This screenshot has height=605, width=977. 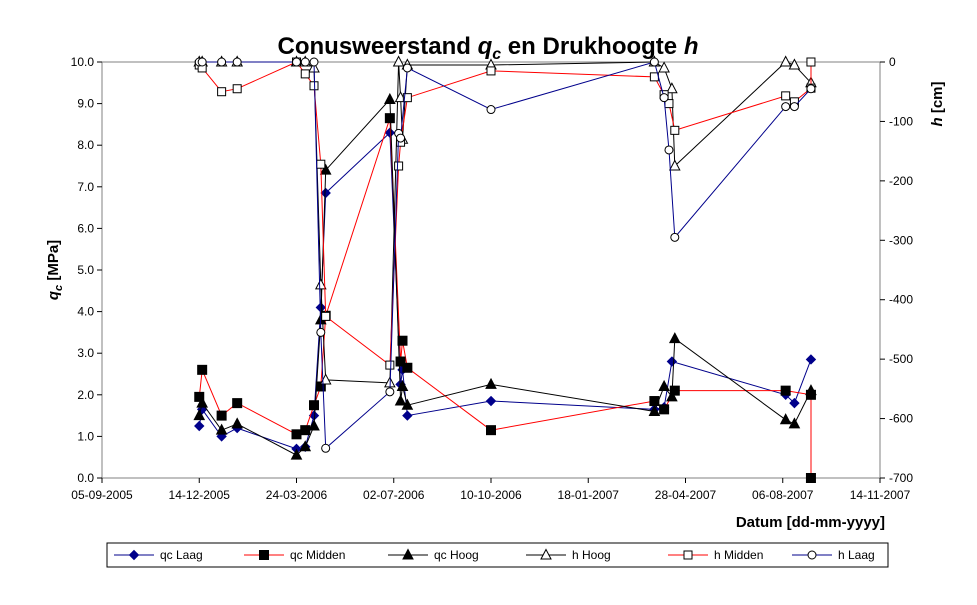 What do you see at coordinates (901, 419) in the screenshot?
I see `y-right-tick-label: -600` at bounding box center [901, 419].